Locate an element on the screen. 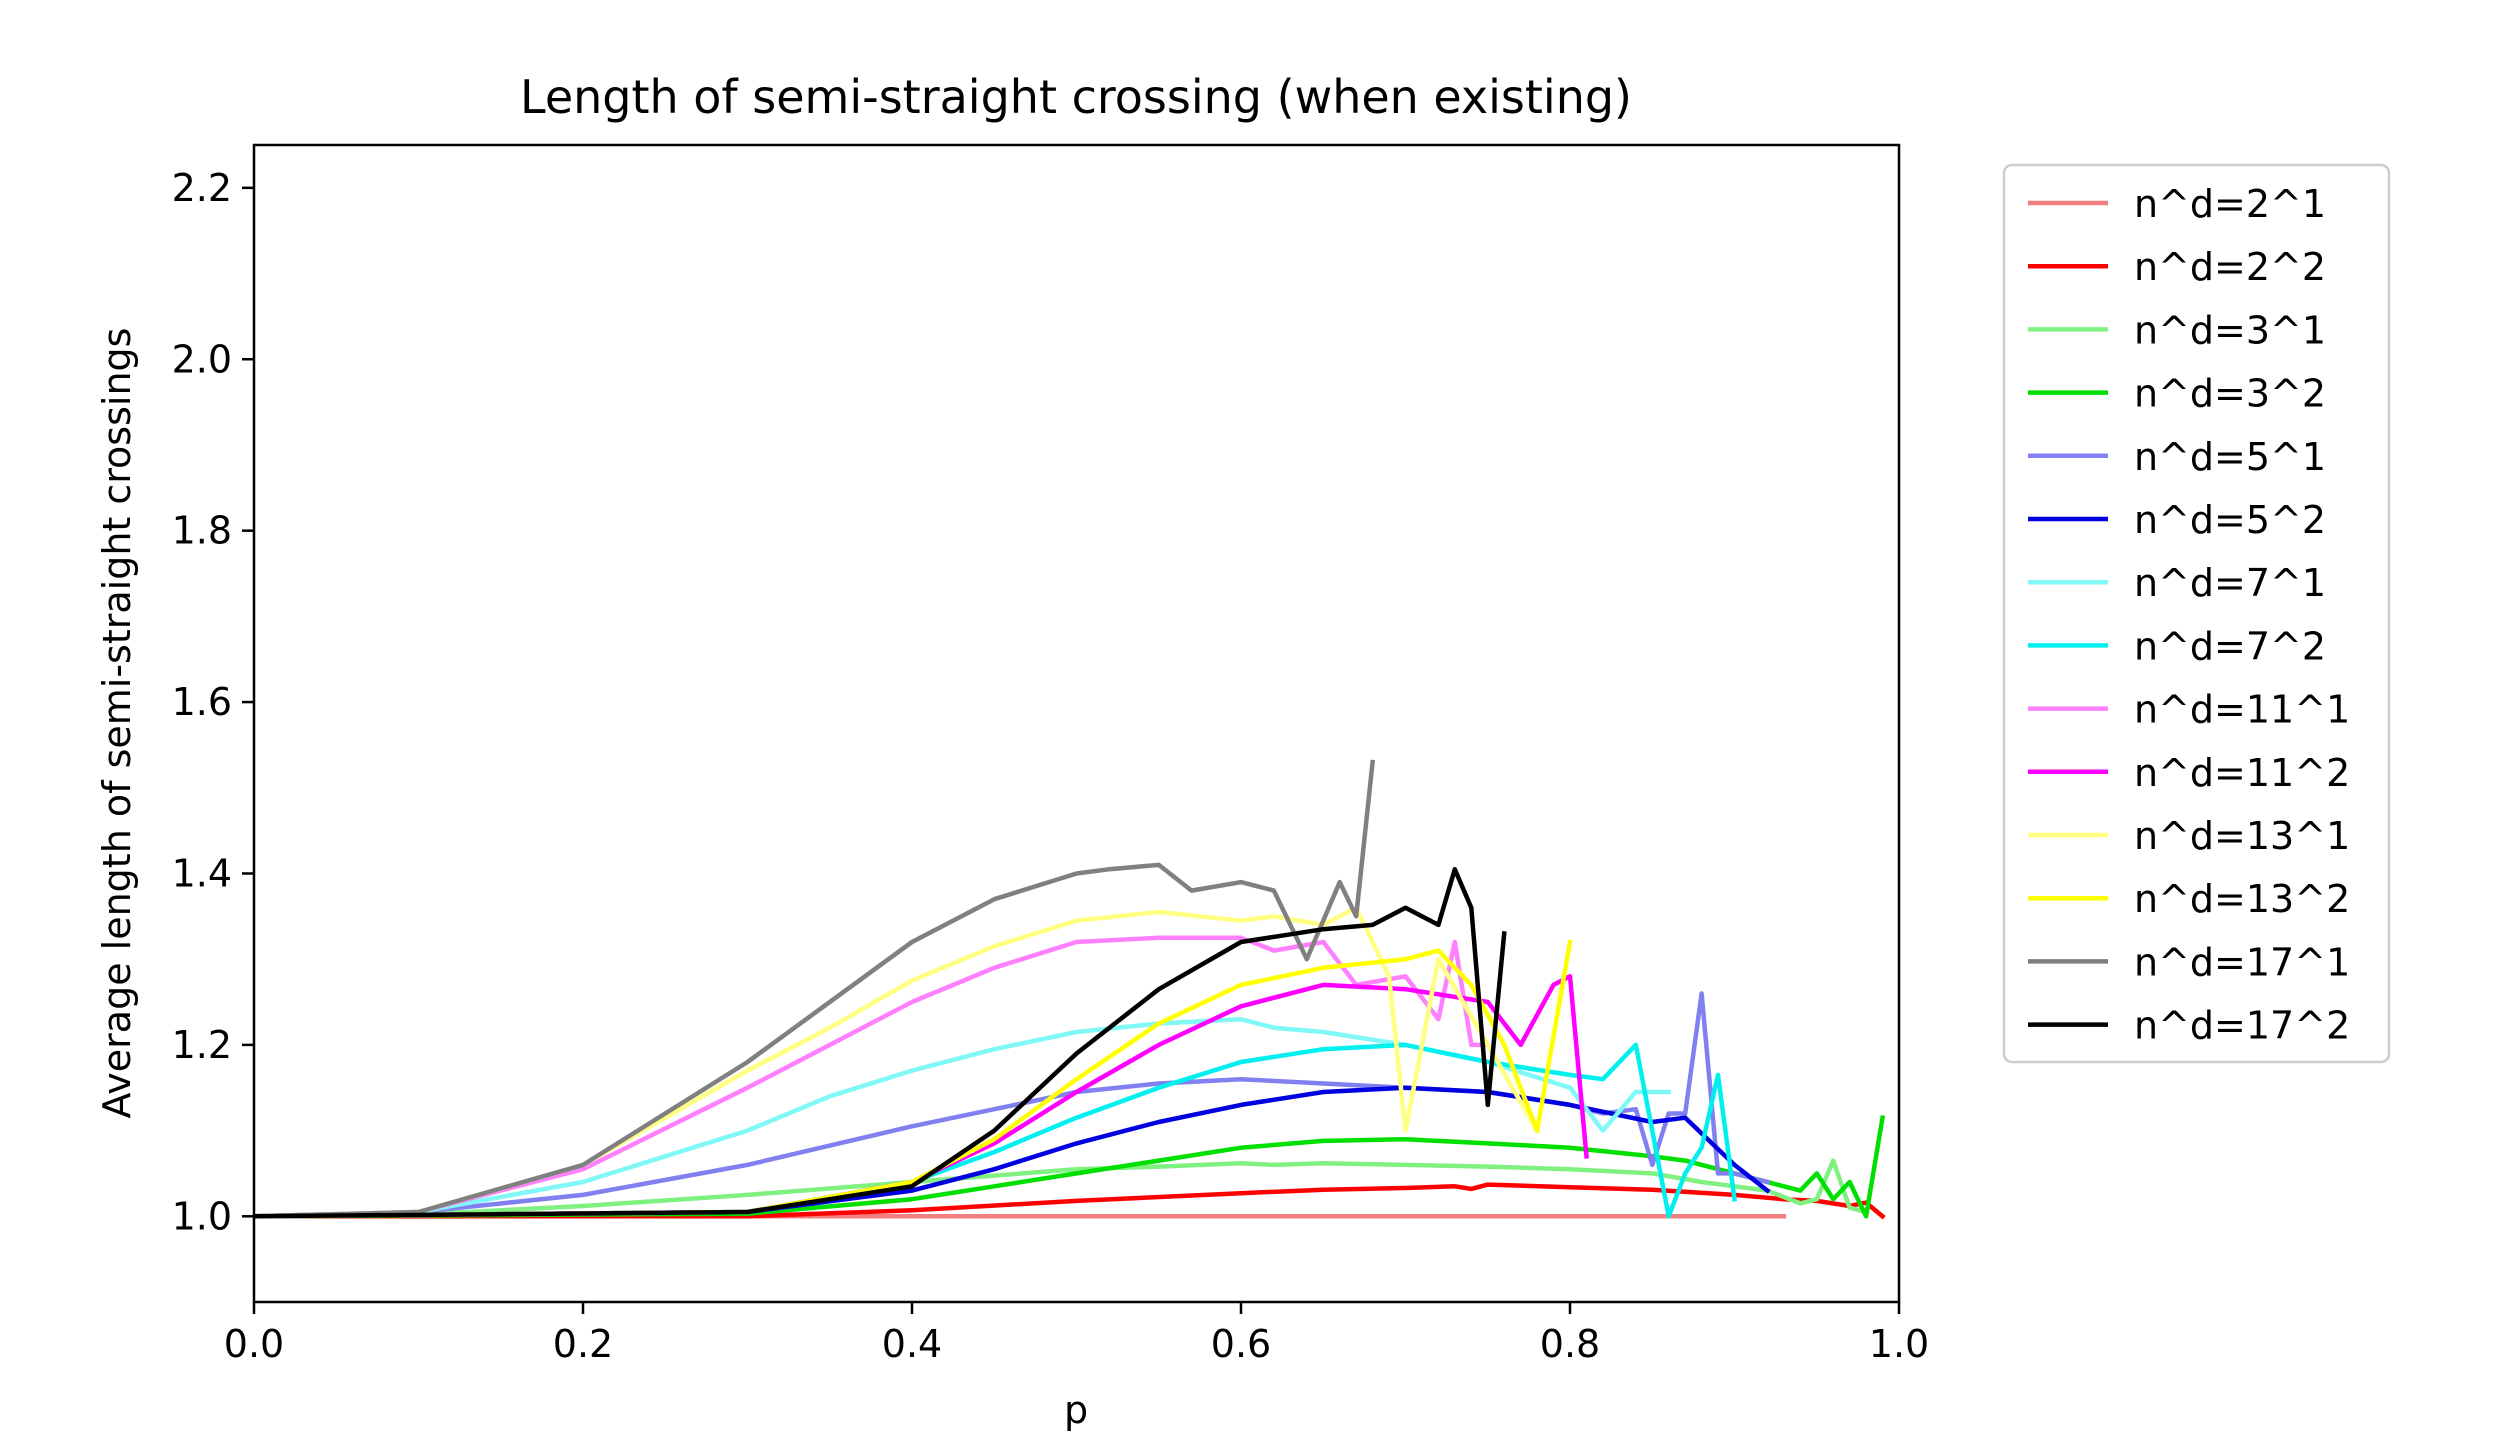  legend-label: n^d=7^1 is located at coordinates (2230, 583).